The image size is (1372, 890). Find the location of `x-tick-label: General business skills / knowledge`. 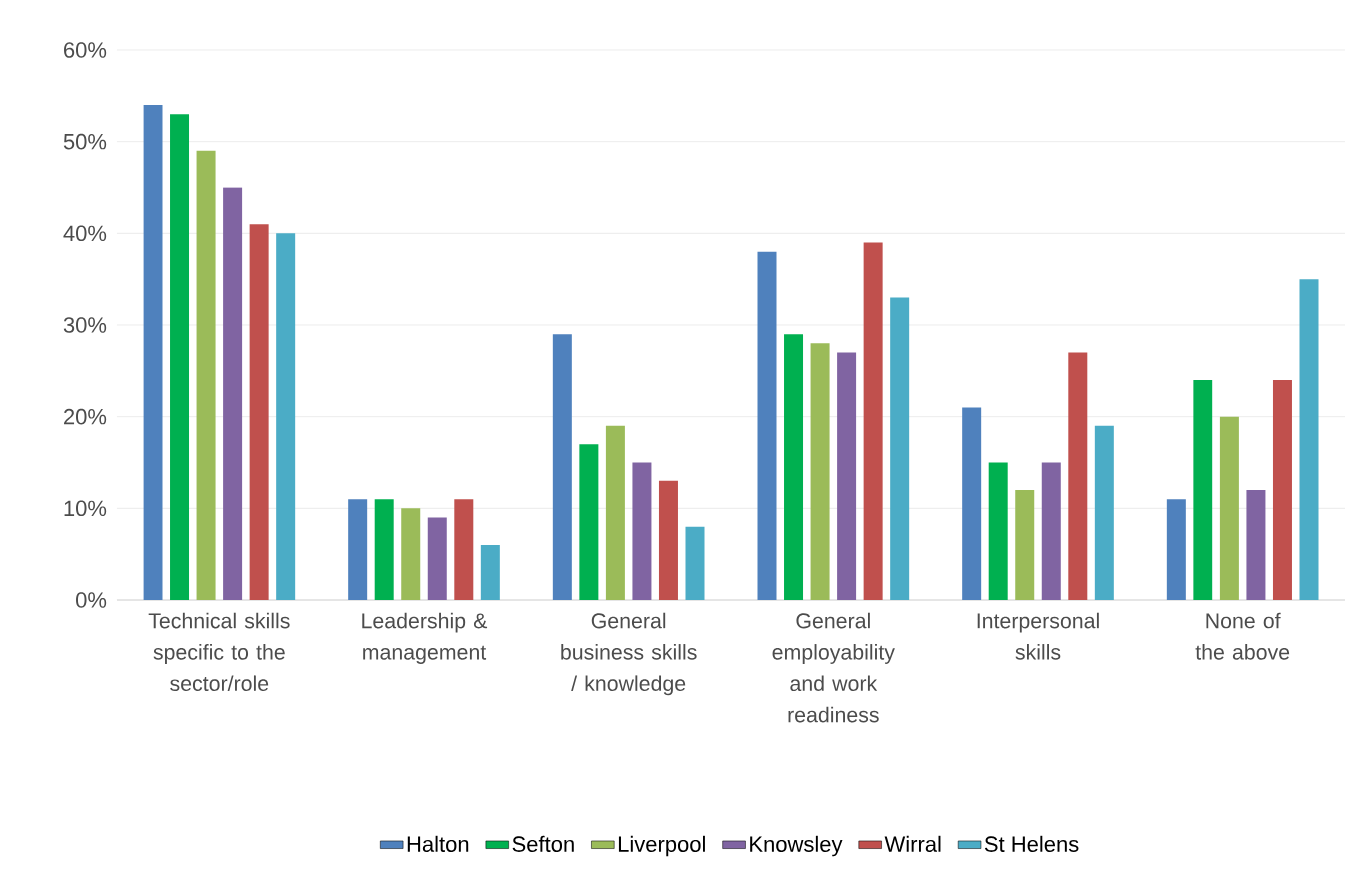

x-tick-label: General business skills / knowledge is located at coordinates (629, 654).